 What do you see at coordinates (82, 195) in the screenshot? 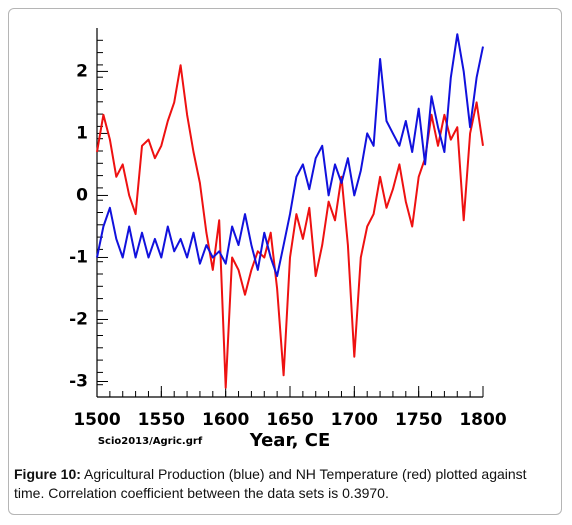
I see `y-tick-label: 0` at bounding box center [82, 195].